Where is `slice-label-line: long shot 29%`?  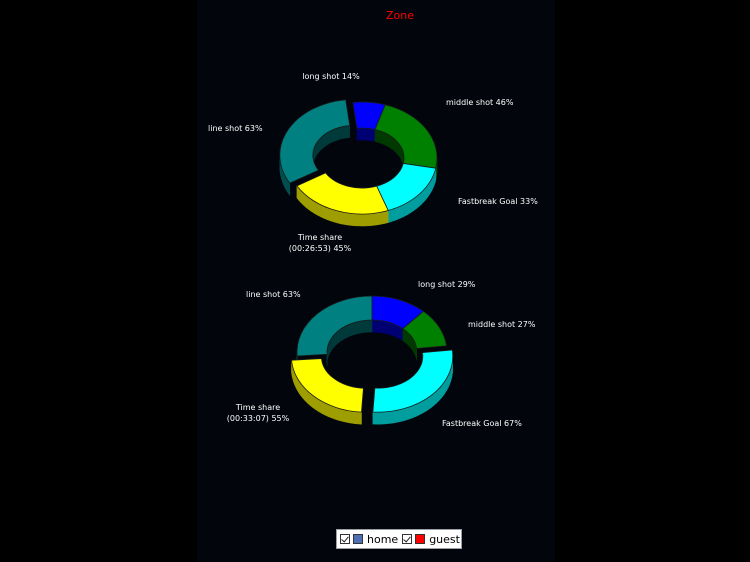
slice-label-line: long shot 29% is located at coordinates (447, 284).